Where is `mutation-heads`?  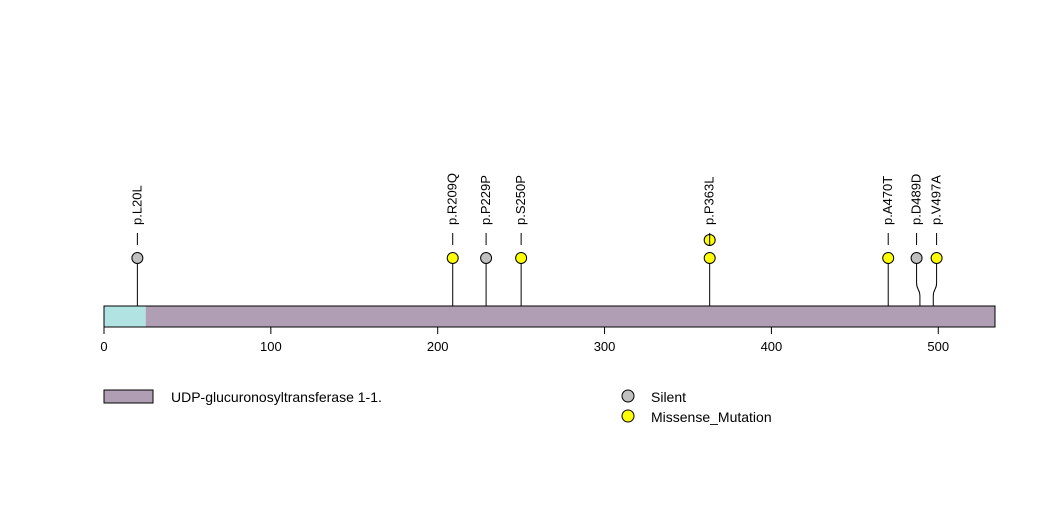 mutation-heads is located at coordinates (537, 249).